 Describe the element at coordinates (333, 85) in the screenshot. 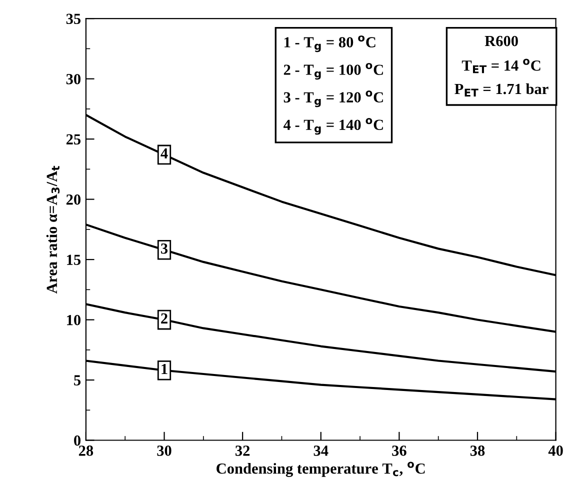

I see `text: 1 - T$_{g}$ = 80 $^{o}$C 2 - T$_{g}$ = 100 $^{o}$C 3 - T$_{g}$ = 120 $^{o}$C 4 - T$_{g}$ = 140 $^{o}$C` at that location.